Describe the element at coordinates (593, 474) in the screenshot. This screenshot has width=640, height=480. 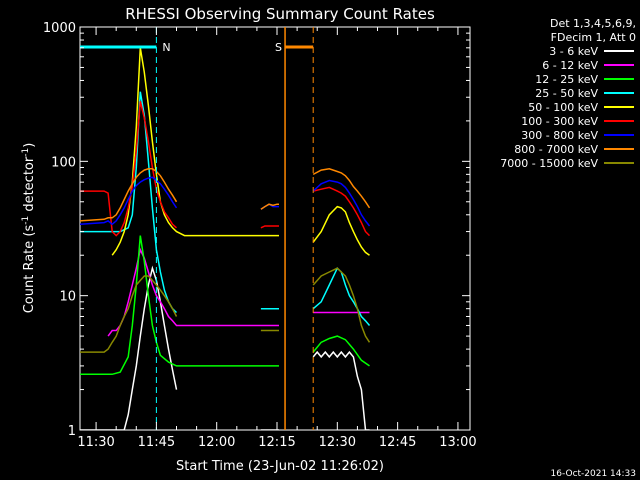
I see `footer-date: 16-Oct-2021 14:33` at that location.